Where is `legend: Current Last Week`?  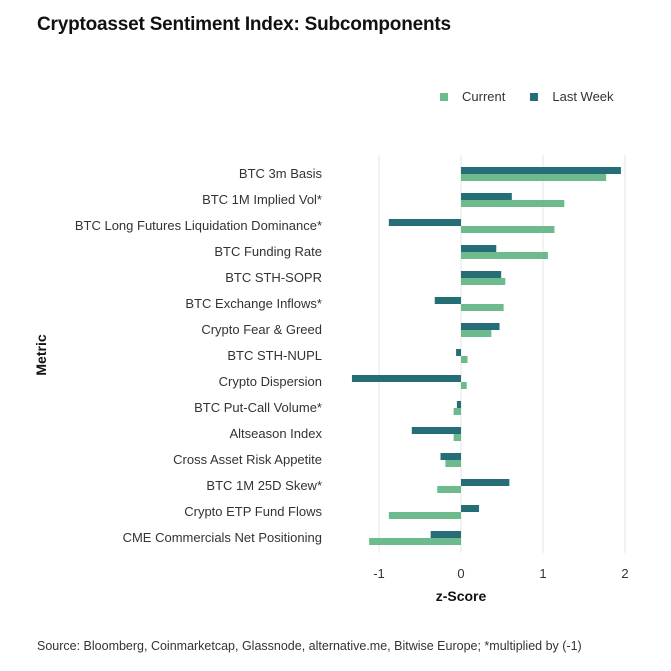 legend: Current Last Week is located at coordinates (539, 96).